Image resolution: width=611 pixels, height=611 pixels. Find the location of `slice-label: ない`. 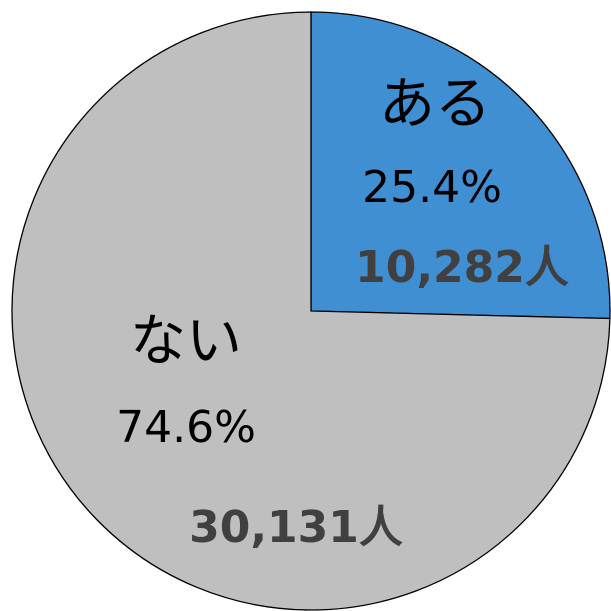

slice-label: ない is located at coordinates (186, 341).